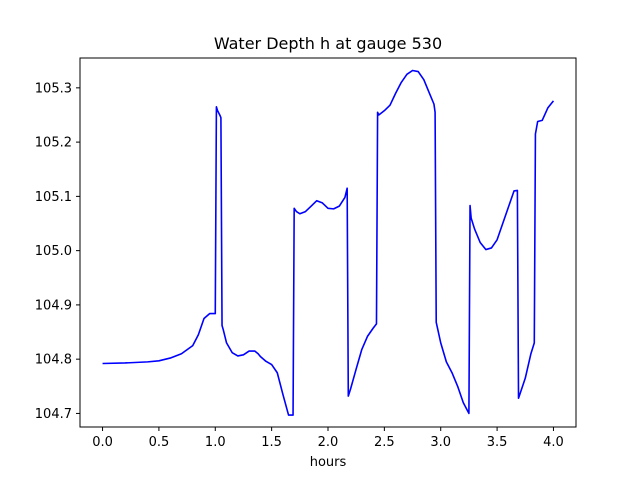 This screenshot has width=640, height=480. What do you see at coordinates (328, 43) in the screenshot?
I see `chart-title: Water Depth h at gauge 530` at bounding box center [328, 43].